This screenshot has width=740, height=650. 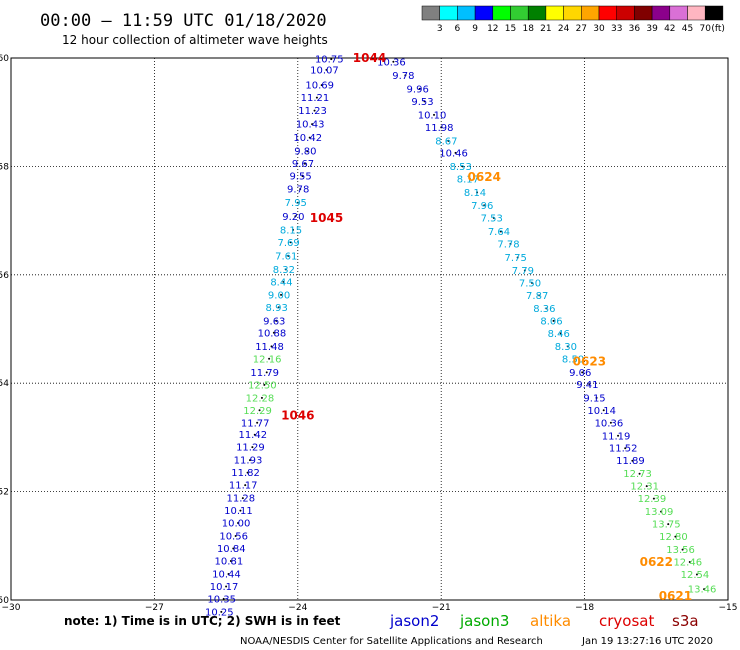 I want to click on colorbar-label: 18, so click(x=528, y=29).